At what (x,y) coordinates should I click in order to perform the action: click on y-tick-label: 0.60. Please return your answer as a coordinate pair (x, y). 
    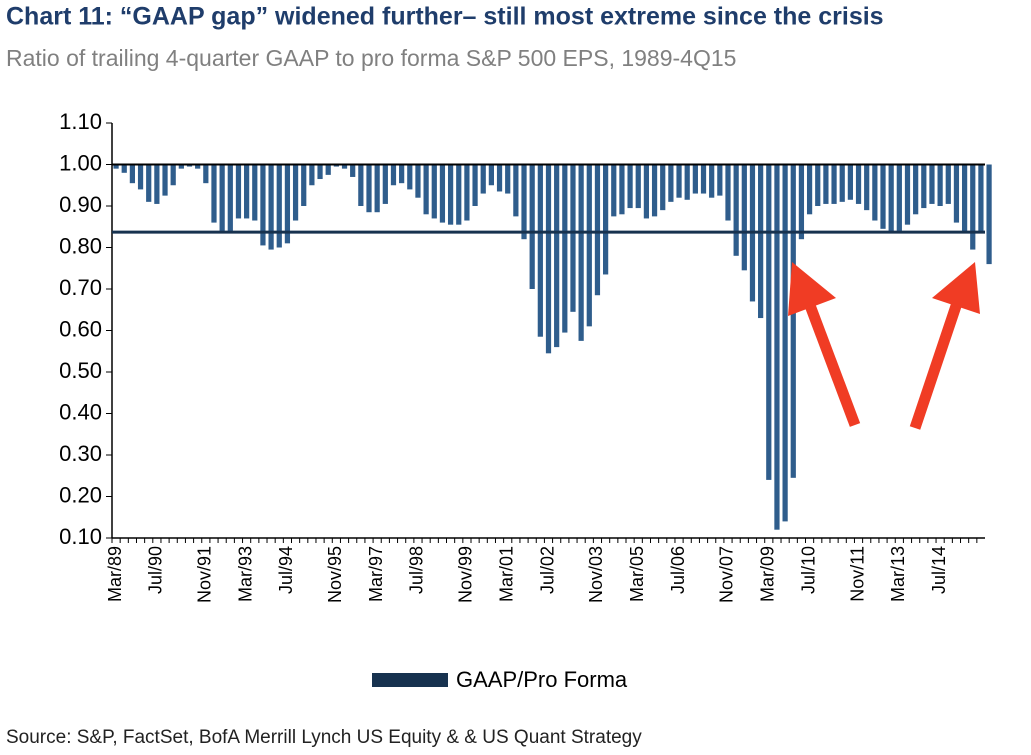
    Looking at the image, I should click on (80, 328).